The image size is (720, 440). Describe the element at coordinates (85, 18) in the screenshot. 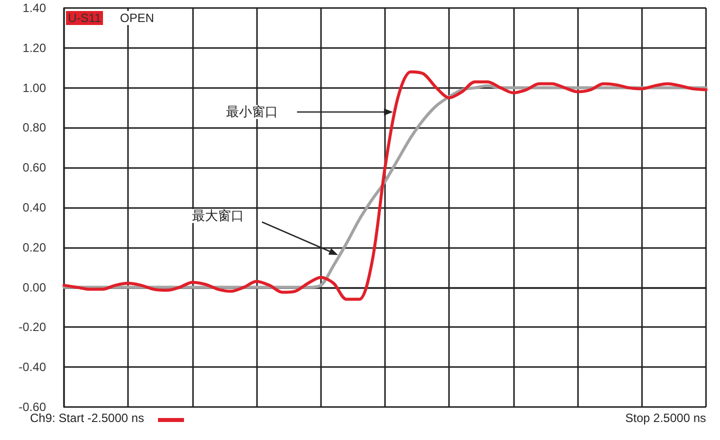

I see `annotation: U-S11` at that location.